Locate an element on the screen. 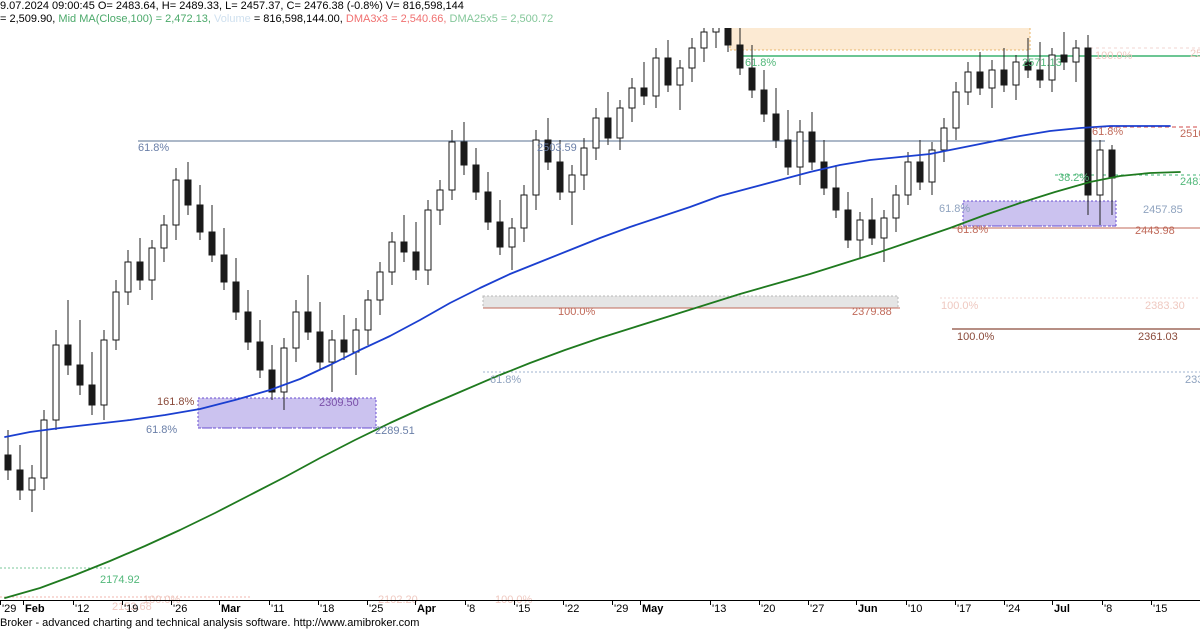  gray-box-mid is located at coordinates (690, 302).